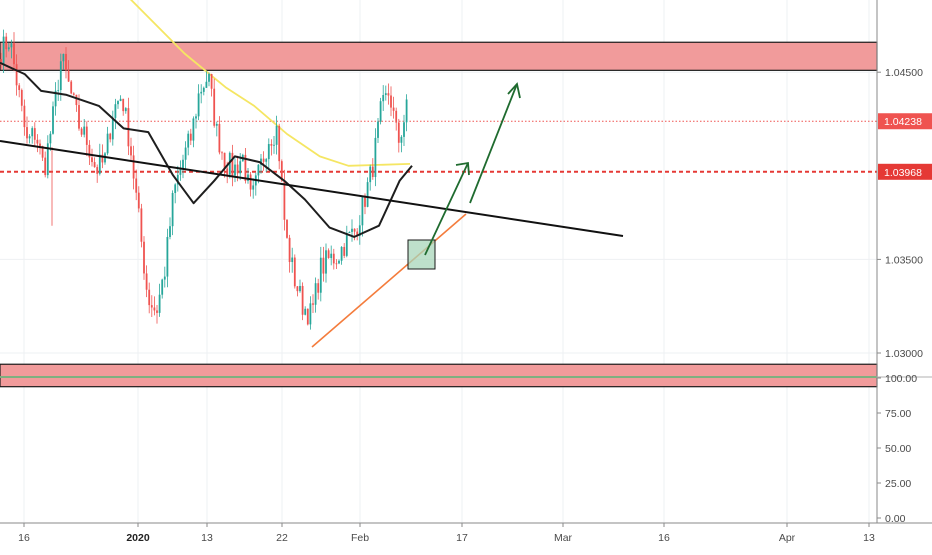  I want to click on time-tick-label: Apr, so click(787, 538).